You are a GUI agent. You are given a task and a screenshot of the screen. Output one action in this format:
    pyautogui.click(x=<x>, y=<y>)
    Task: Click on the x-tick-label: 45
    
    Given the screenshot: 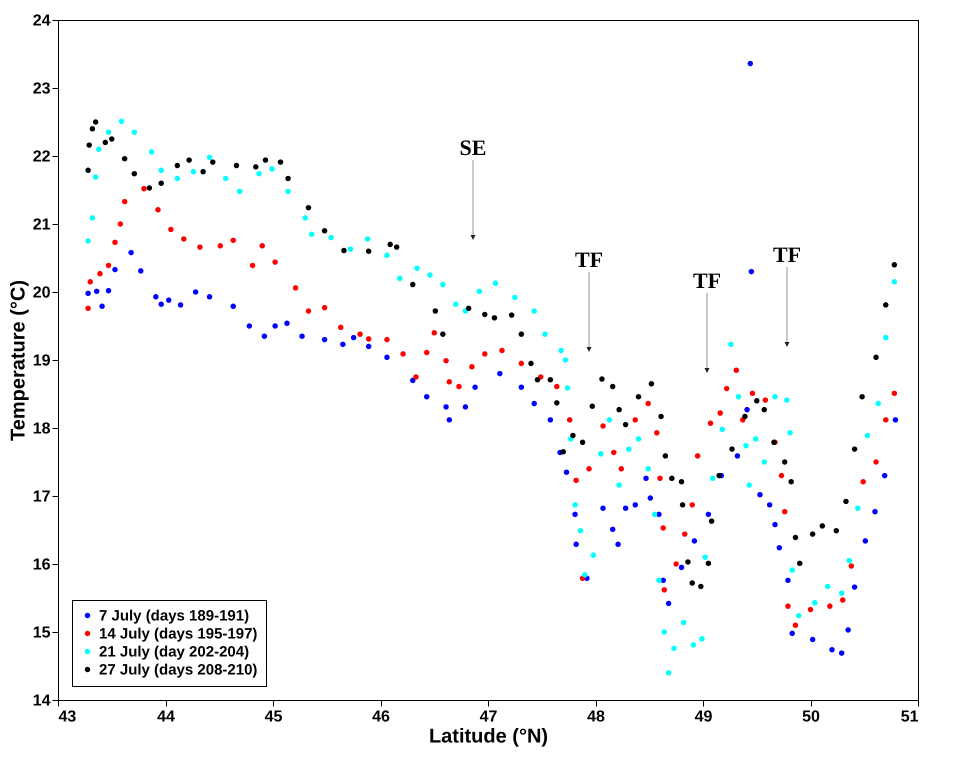 What is the action you would take?
    pyautogui.click(x=273, y=717)
    